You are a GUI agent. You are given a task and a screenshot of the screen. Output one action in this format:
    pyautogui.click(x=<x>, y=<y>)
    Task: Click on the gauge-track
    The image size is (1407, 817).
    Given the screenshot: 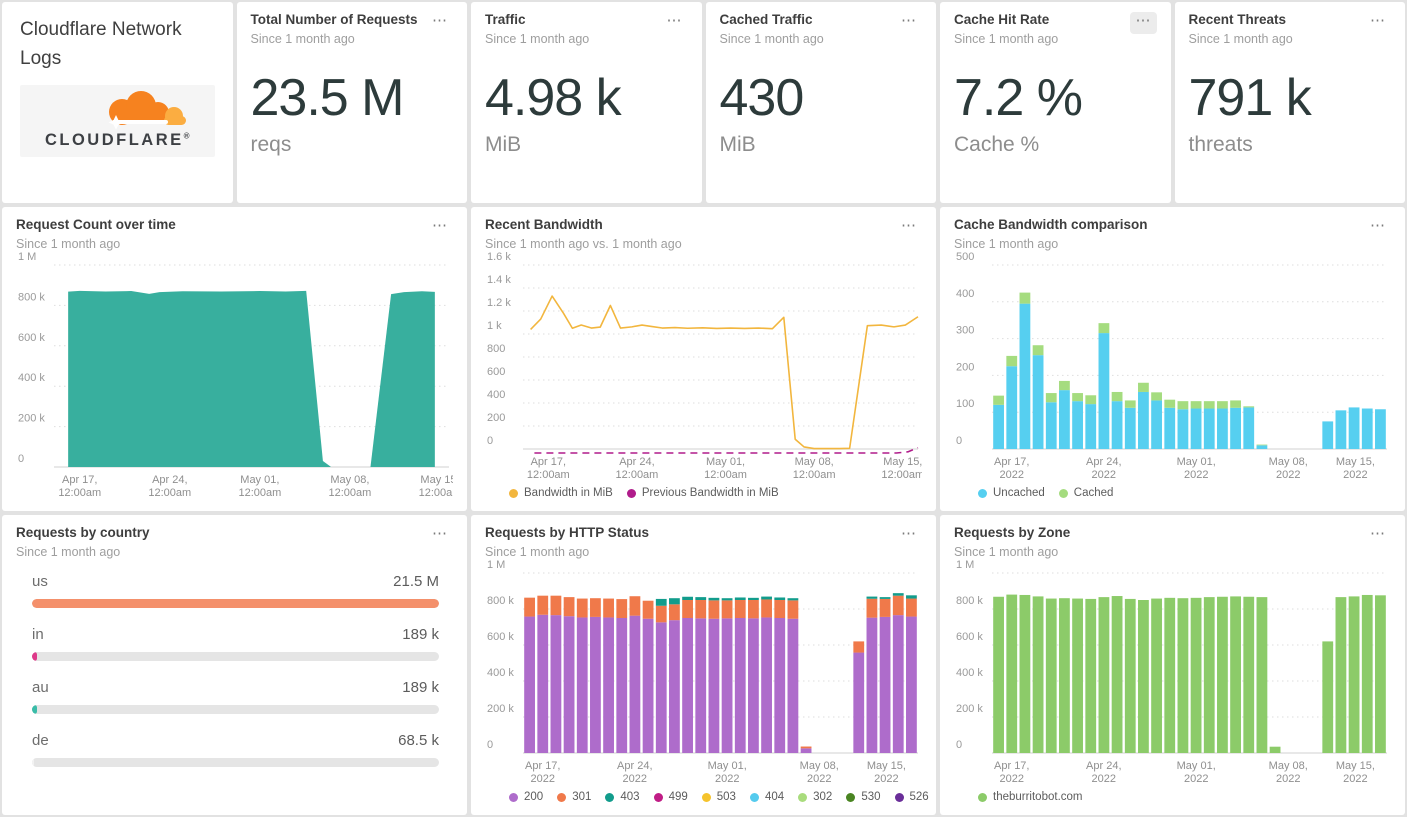 What is the action you would take?
    pyautogui.click(x=235, y=709)
    